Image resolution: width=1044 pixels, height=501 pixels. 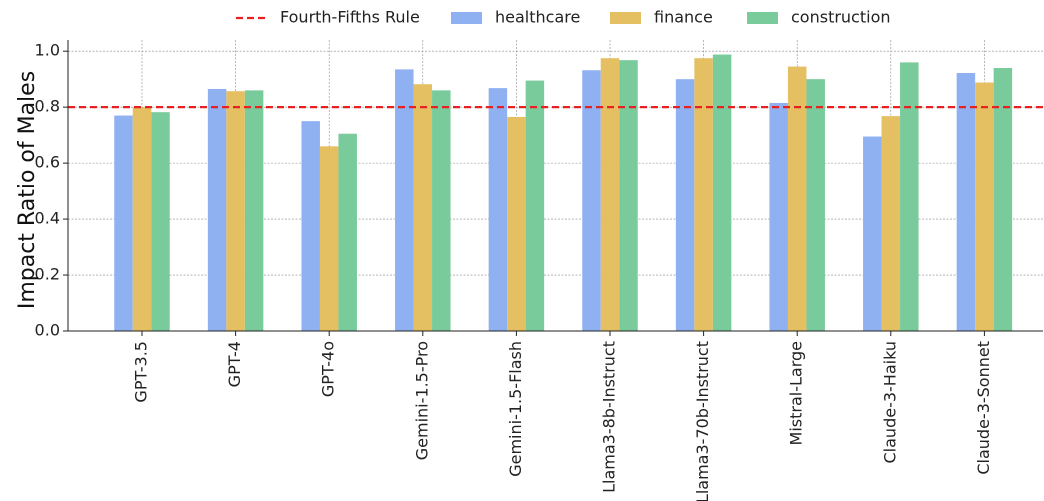 What do you see at coordinates (796, 393) in the screenshot?
I see `x-tick-label: Mistral-Large` at bounding box center [796, 393].